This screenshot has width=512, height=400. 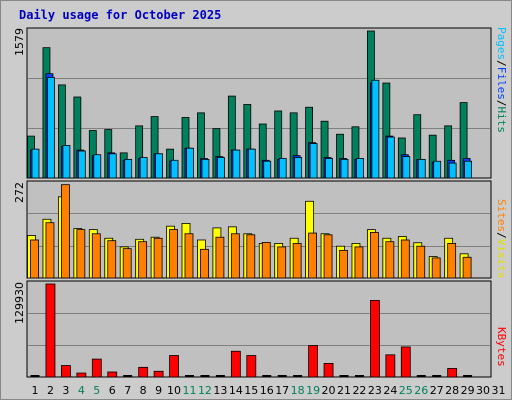 I want to click on x-tick-label: 13, so click(x=220, y=390).